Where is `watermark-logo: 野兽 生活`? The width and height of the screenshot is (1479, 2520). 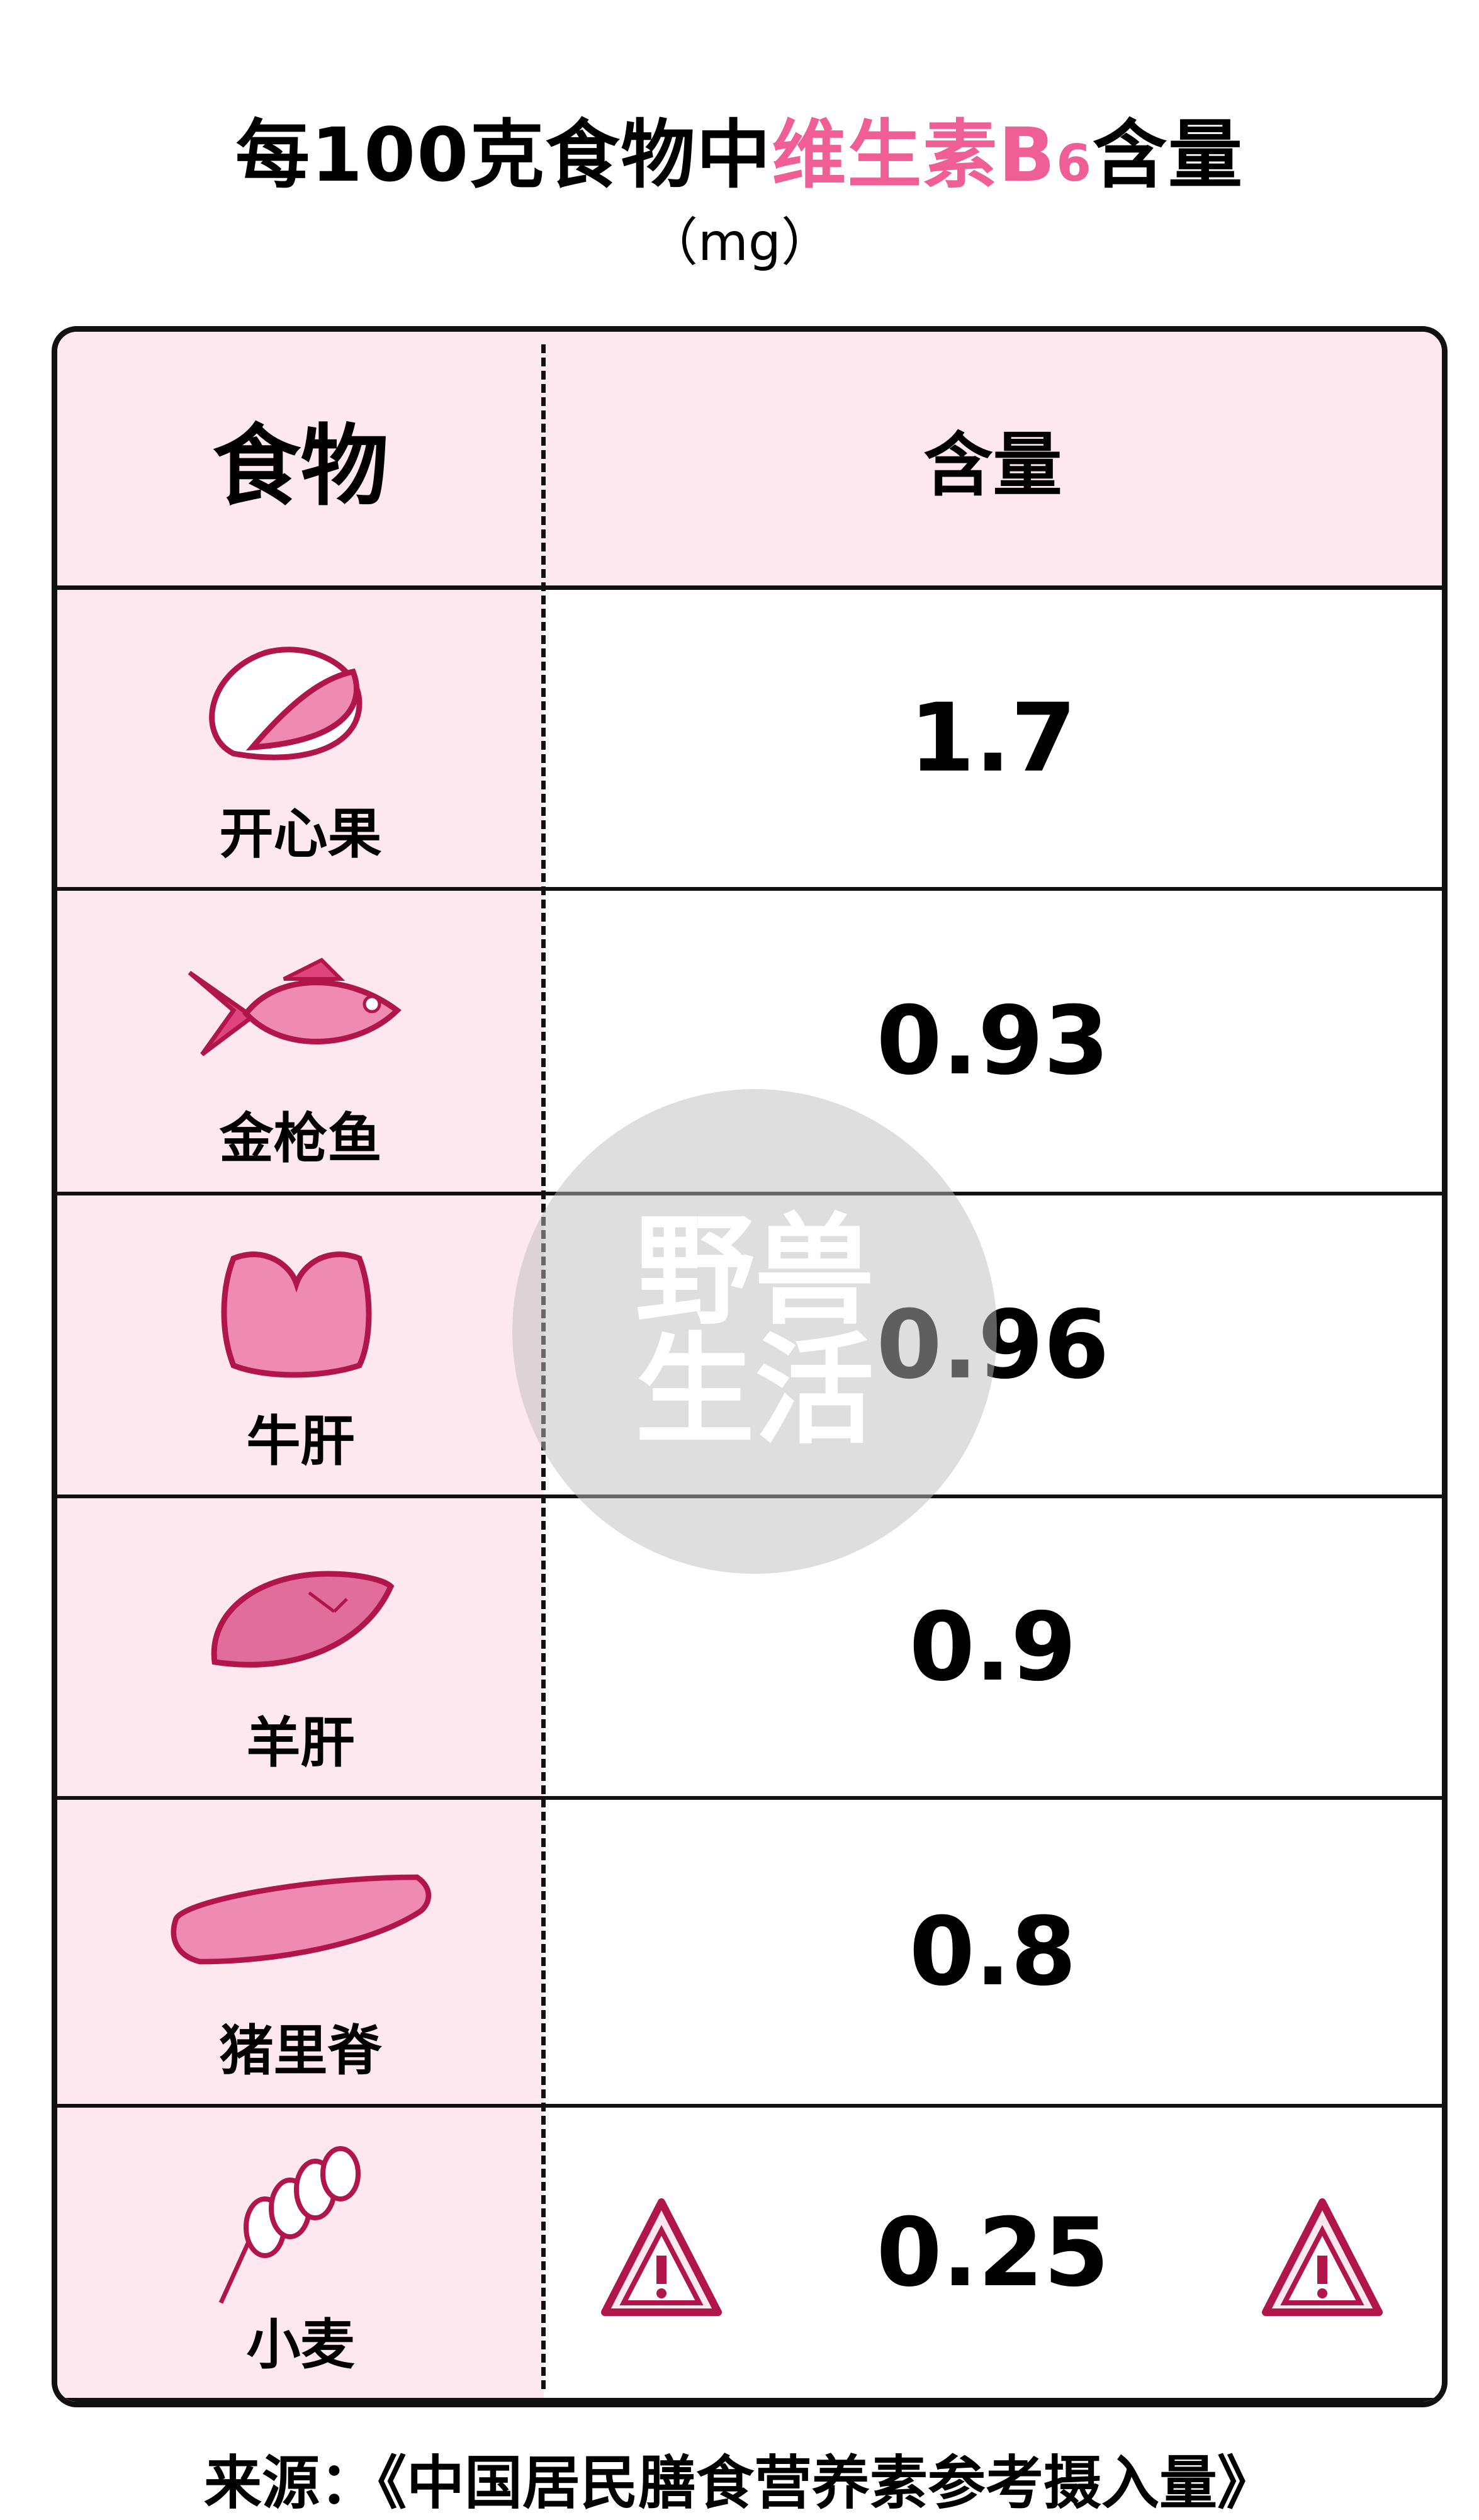 watermark-logo: 野兽 生活 is located at coordinates (755, 1331).